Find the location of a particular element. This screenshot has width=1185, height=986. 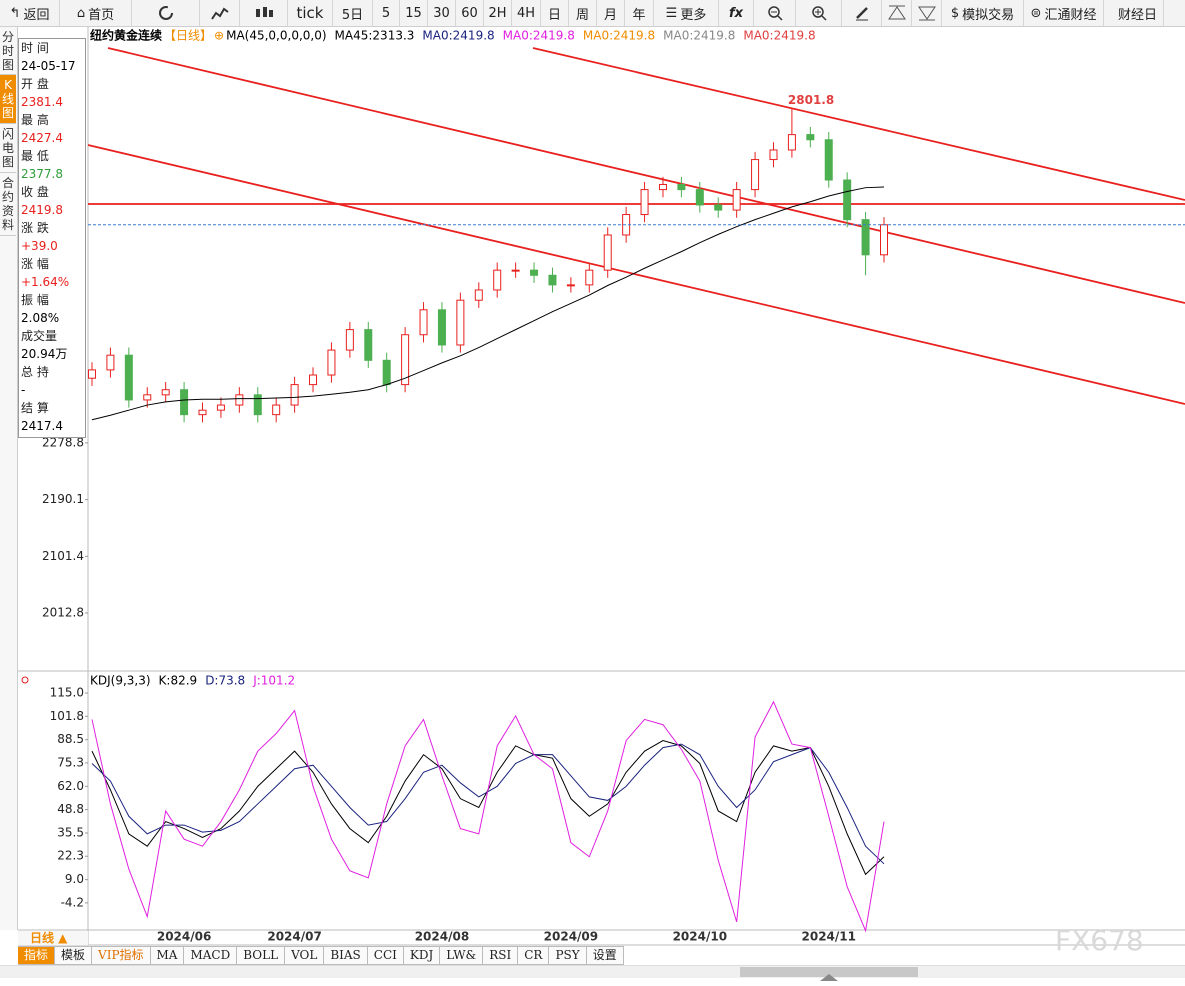

period-tab: 日线 ▲ is located at coordinates (49, 937).